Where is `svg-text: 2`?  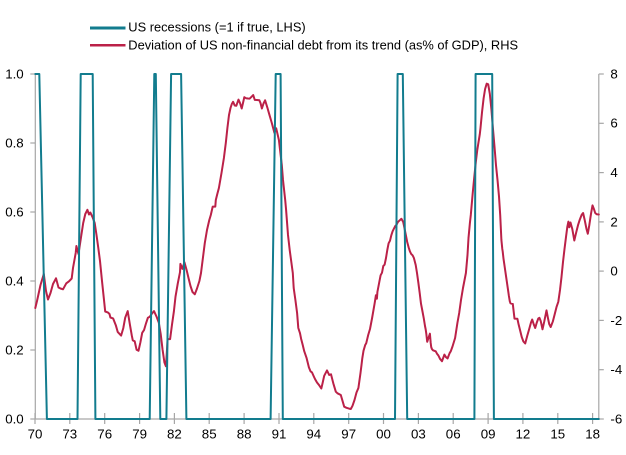 svg-text: 2 is located at coordinates (613, 221).